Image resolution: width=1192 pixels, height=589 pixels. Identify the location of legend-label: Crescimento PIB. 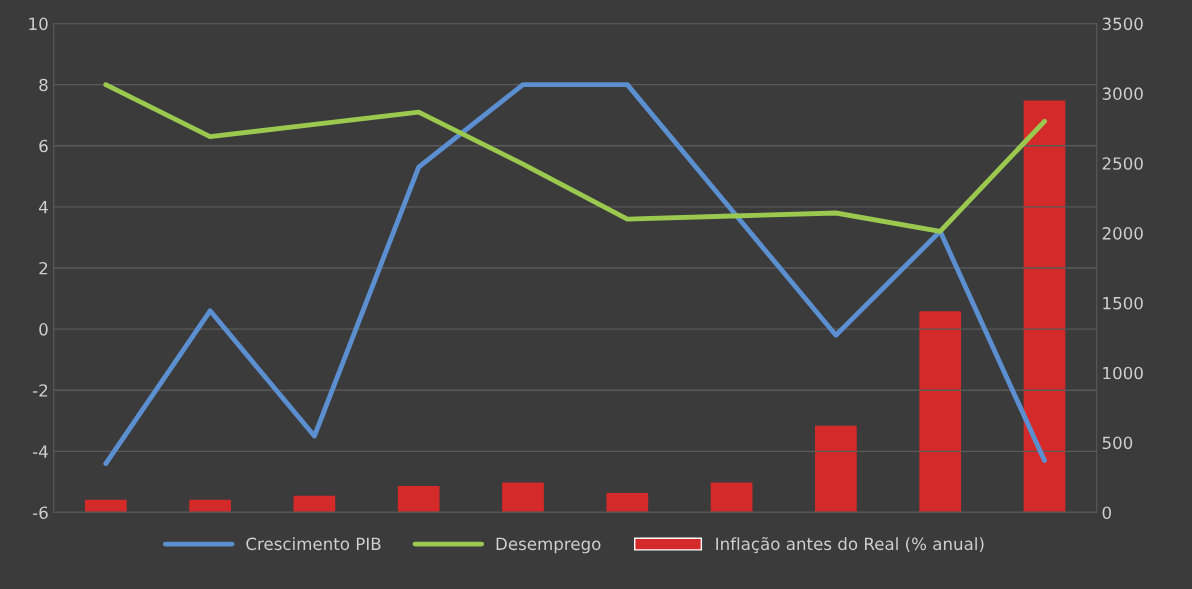
(313, 544).